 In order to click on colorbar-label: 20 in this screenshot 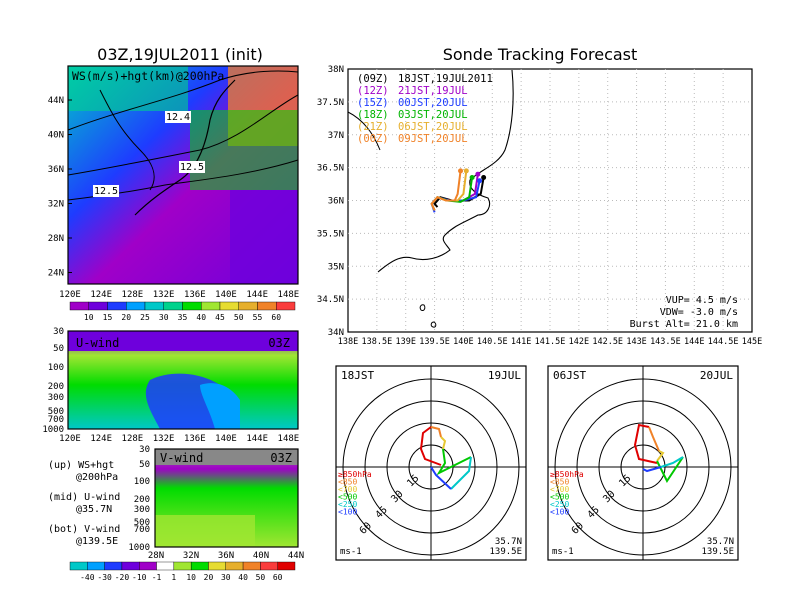, I will do `click(126, 317)`.